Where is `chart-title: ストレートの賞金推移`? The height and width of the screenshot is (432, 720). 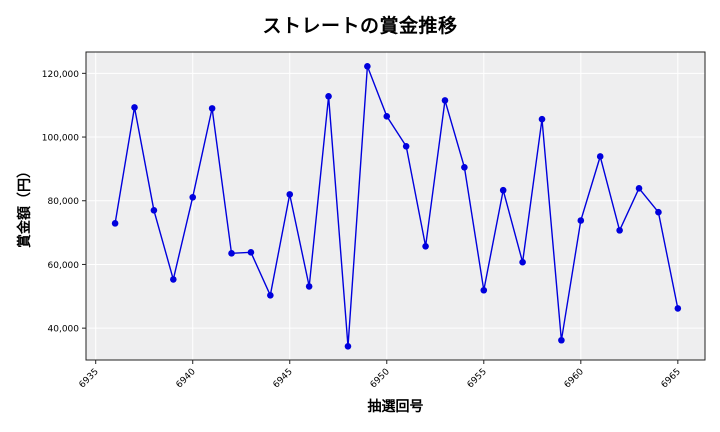
chart-title: ストレートの賞金推移 is located at coordinates (360, 26).